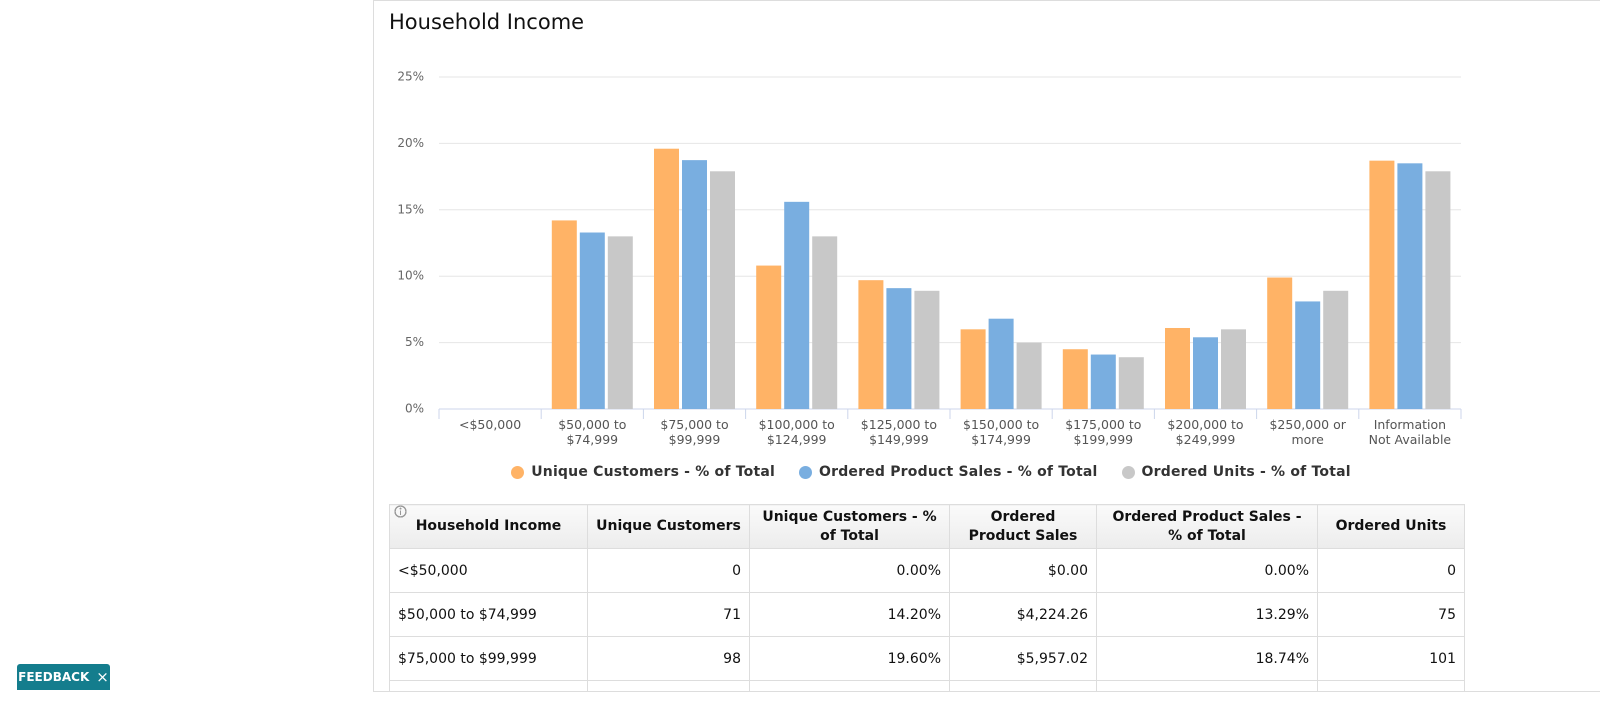 This screenshot has height=704, width=1600. What do you see at coordinates (1023, 570) in the screenshot?
I see `table-cell: $0.00` at bounding box center [1023, 570].